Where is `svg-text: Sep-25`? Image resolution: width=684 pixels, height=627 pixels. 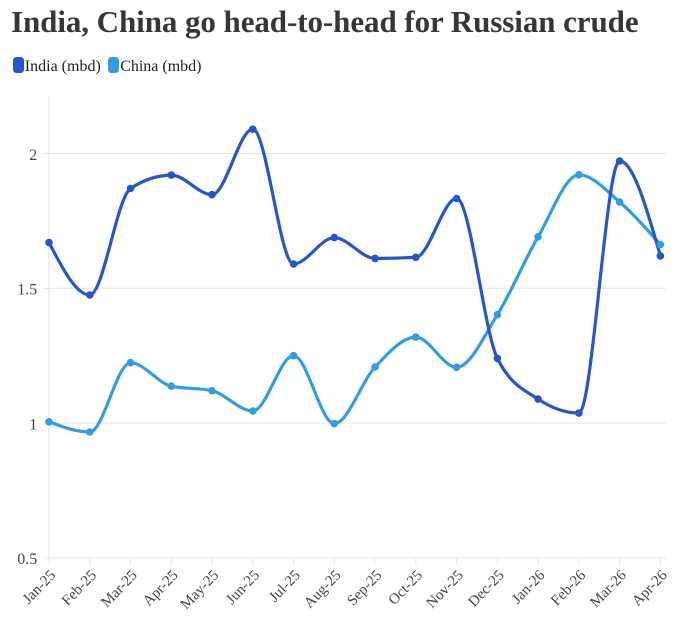
svg-text: Sep-25 is located at coordinates (364, 588).